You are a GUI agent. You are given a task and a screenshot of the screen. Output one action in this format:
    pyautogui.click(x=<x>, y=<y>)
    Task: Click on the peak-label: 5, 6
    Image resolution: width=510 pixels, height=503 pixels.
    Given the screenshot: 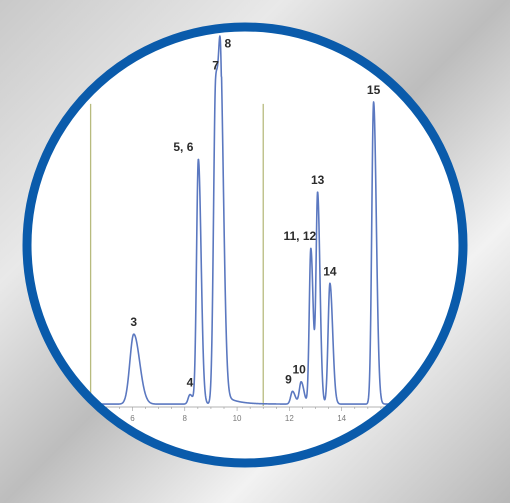 What is the action you would take?
    pyautogui.click(x=183, y=147)
    